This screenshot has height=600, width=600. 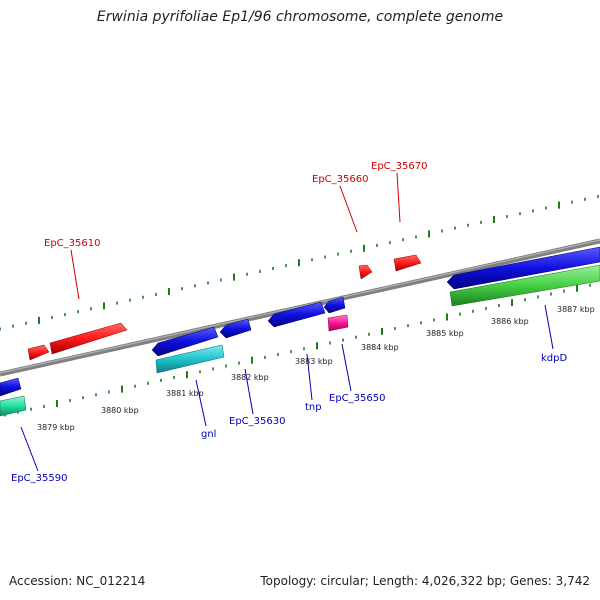 What do you see at coordinates (554, 358) in the screenshot?
I see `gene-label-kdpD: kdpD` at bounding box center [554, 358].